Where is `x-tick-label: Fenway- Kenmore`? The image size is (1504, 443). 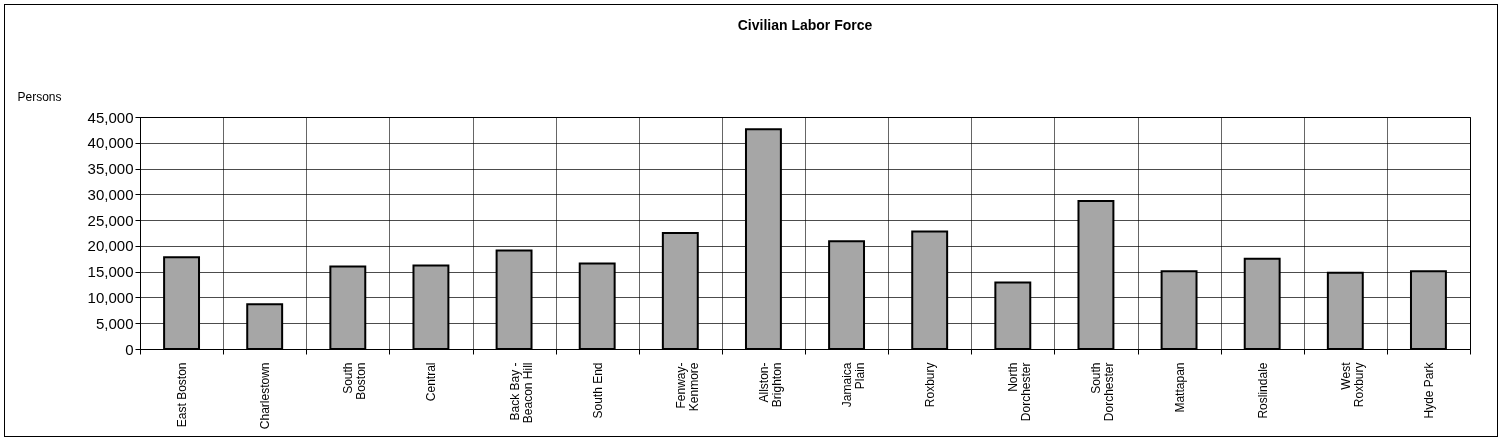 x-tick-label: Fenway- Kenmore is located at coordinates (687, 387).